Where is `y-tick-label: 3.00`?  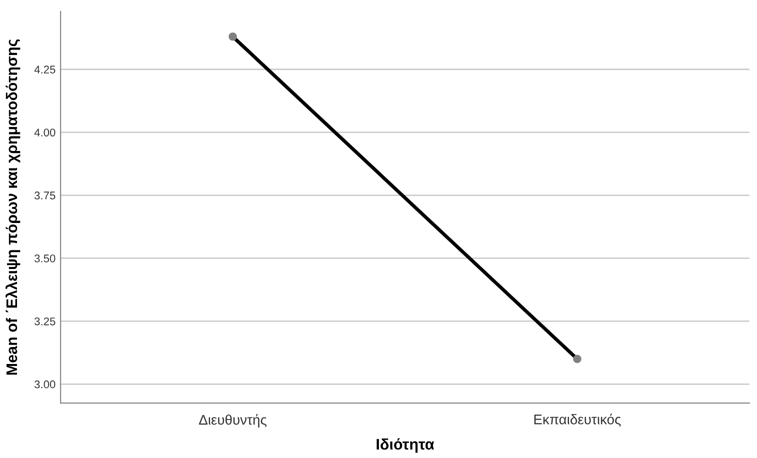 y-tick-label: 3.00 is located at coordinates (45, 384).